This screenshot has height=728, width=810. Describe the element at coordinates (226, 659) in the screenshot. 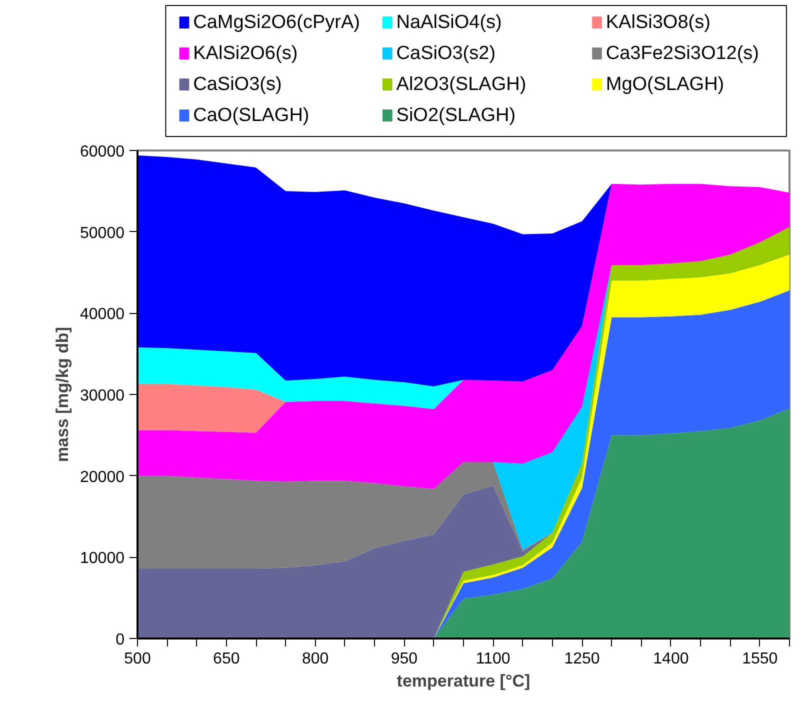

I see `x-tick-label: 650` at that location.